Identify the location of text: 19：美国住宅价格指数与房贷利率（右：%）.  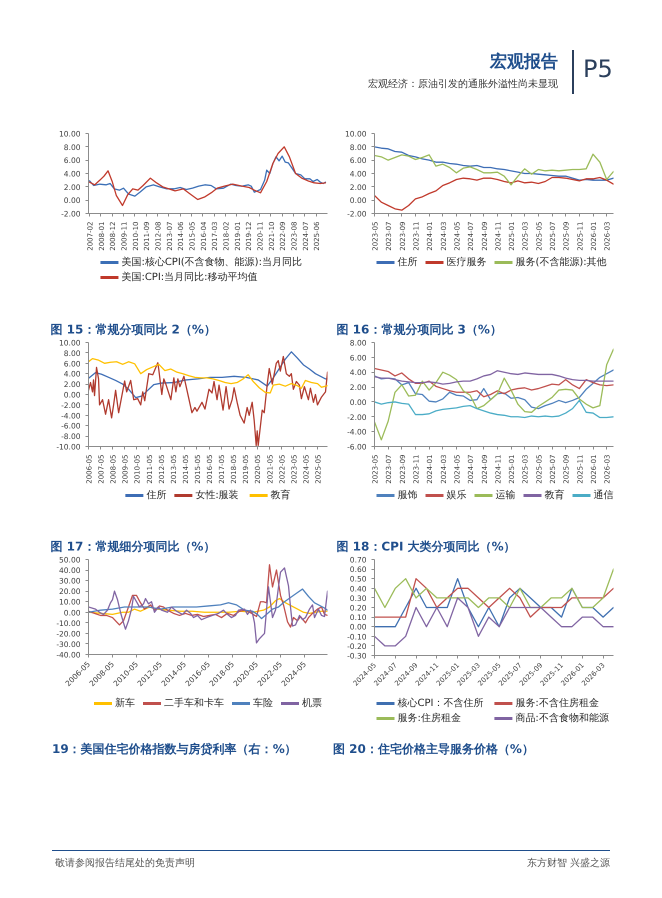
(174, 749).